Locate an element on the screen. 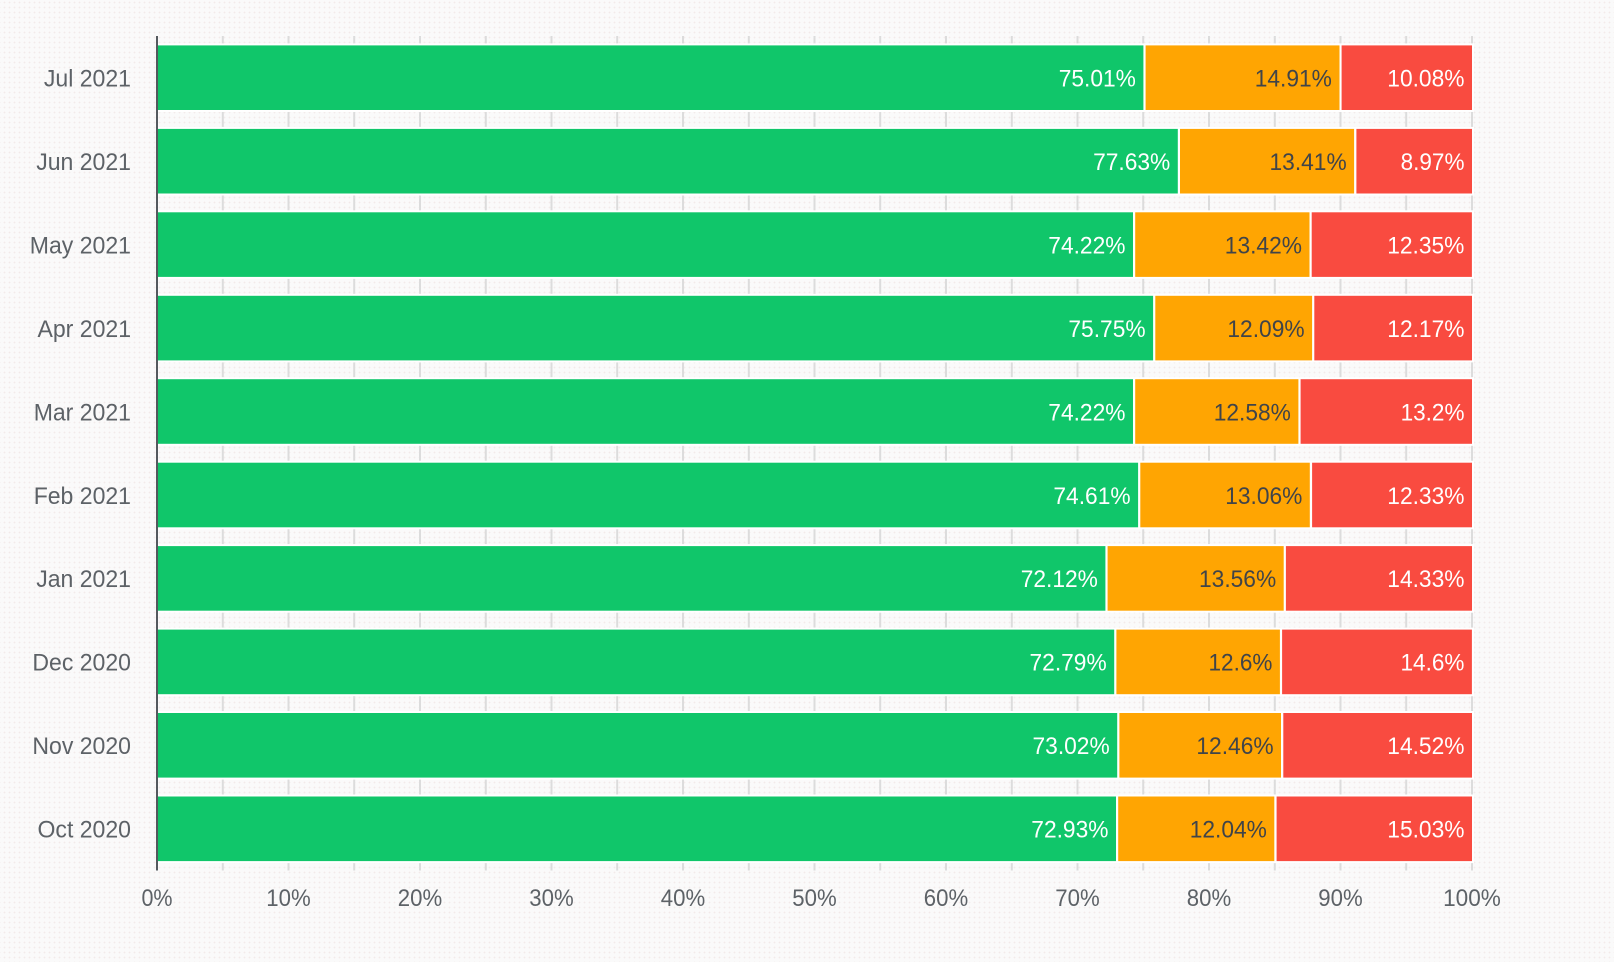 This screenshot has height=962, width=1614. svg-text: 12.46% is located at coordinates (1234, 746).